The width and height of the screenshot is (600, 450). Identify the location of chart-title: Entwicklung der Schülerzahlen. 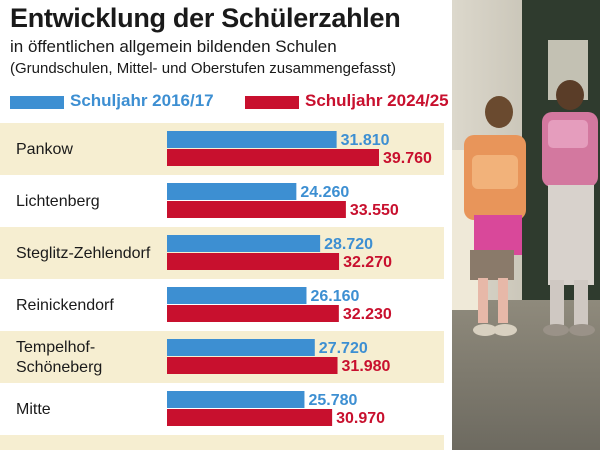
(205, 18).